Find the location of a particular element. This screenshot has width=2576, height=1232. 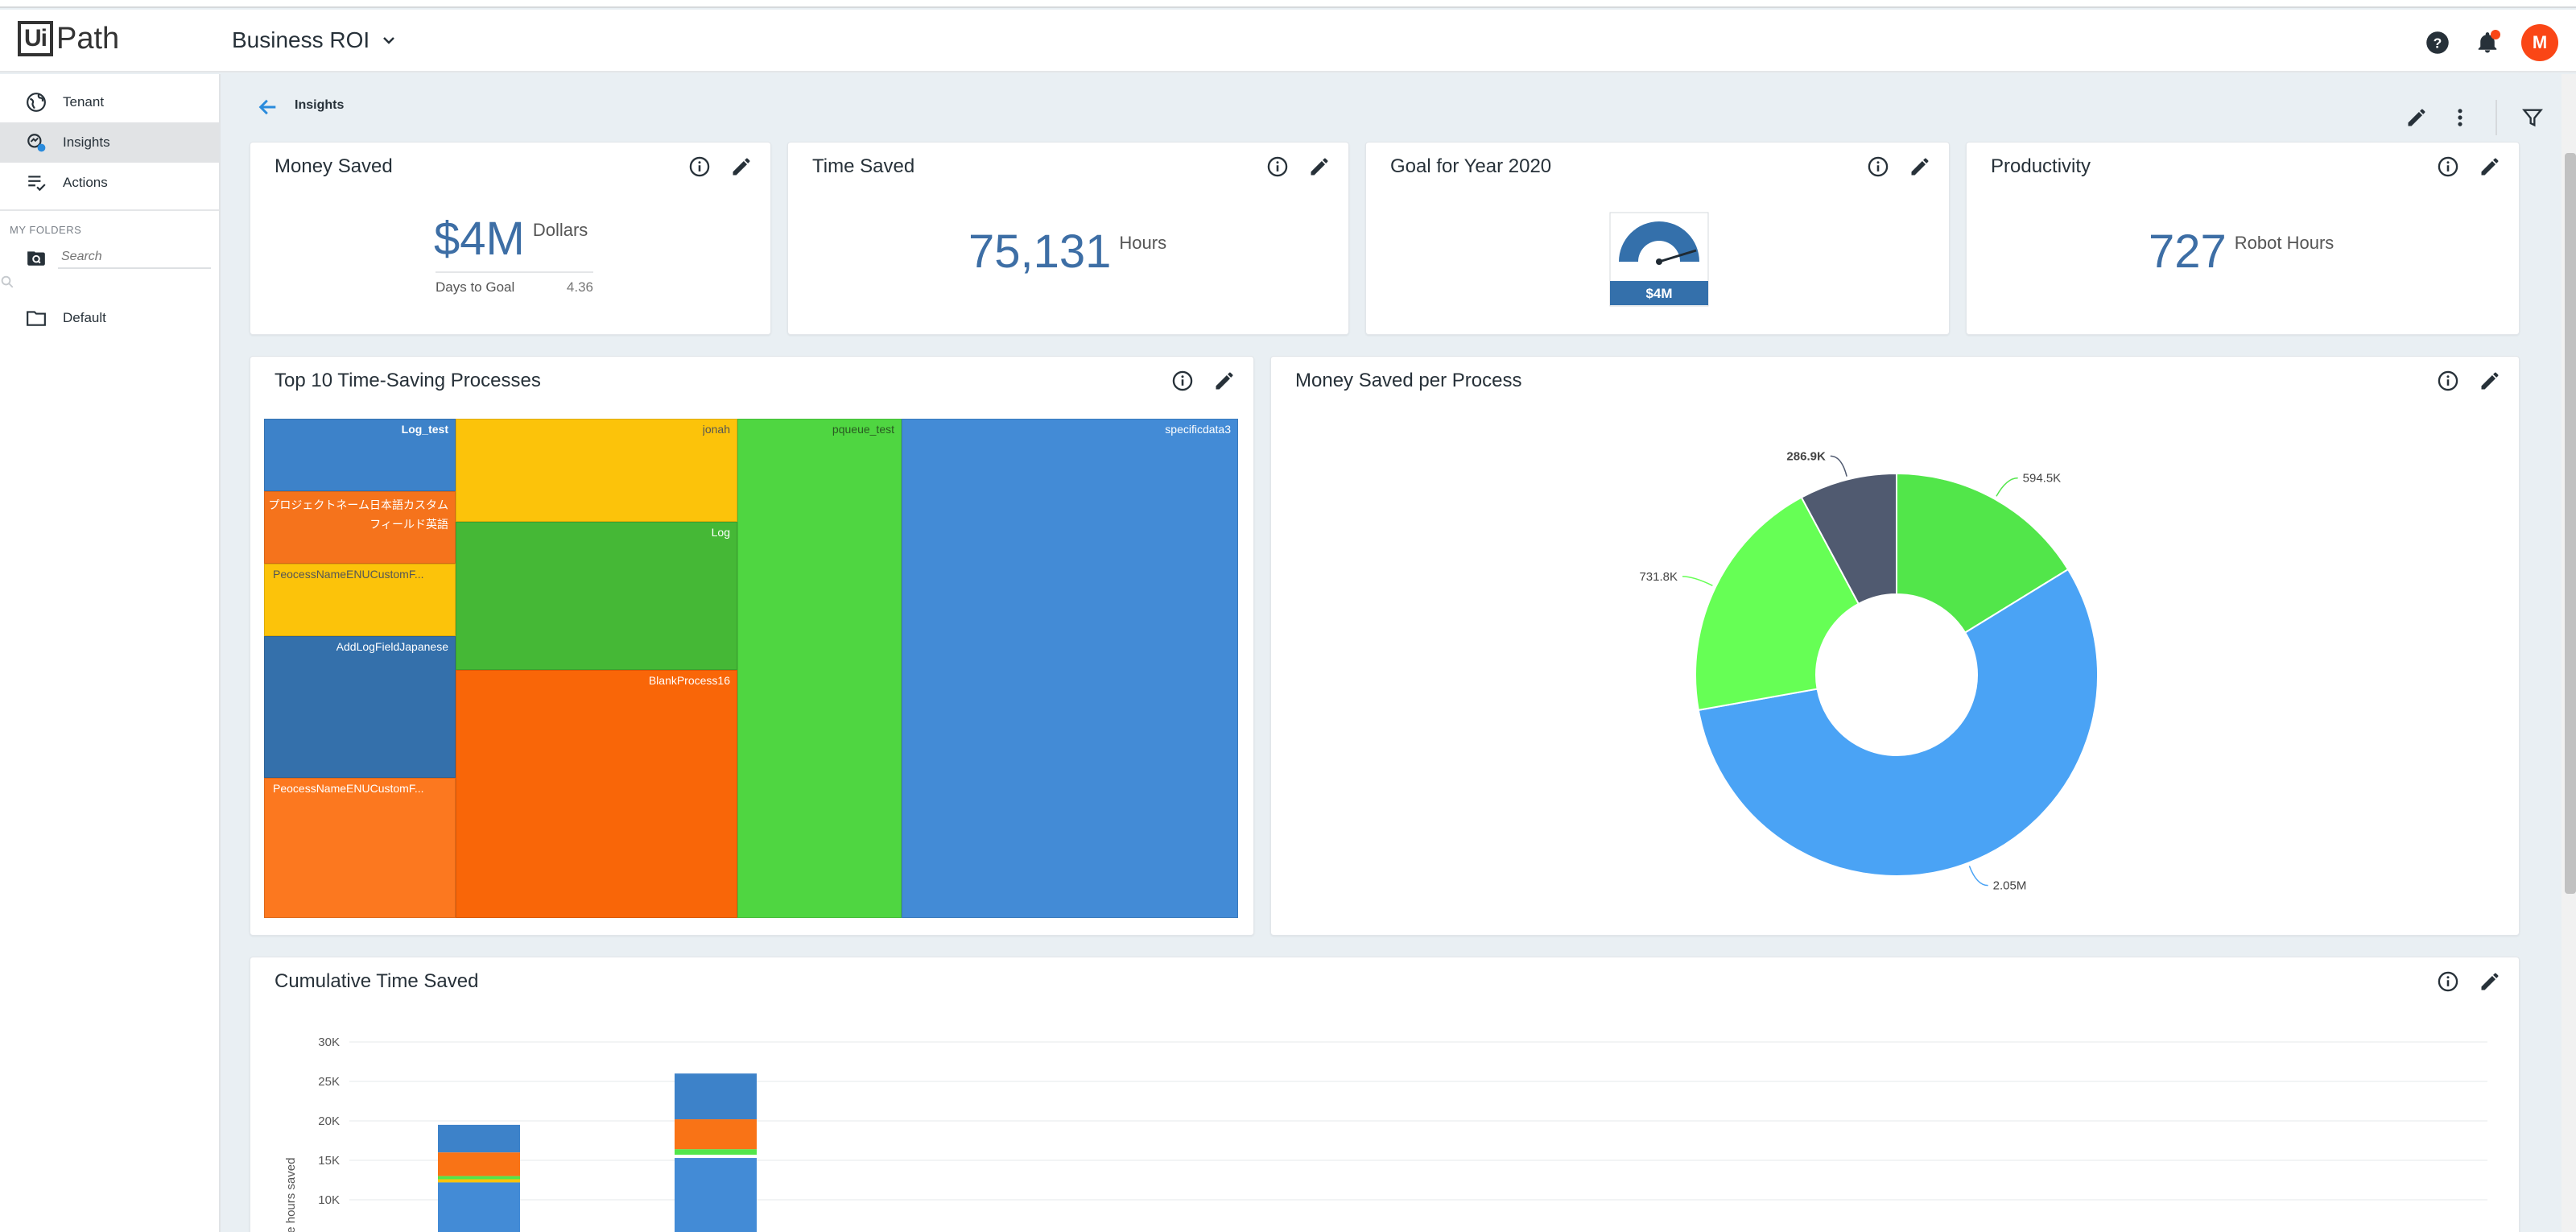

card-title: Goal for Year 2020 is located at coordinates (1471, 166).